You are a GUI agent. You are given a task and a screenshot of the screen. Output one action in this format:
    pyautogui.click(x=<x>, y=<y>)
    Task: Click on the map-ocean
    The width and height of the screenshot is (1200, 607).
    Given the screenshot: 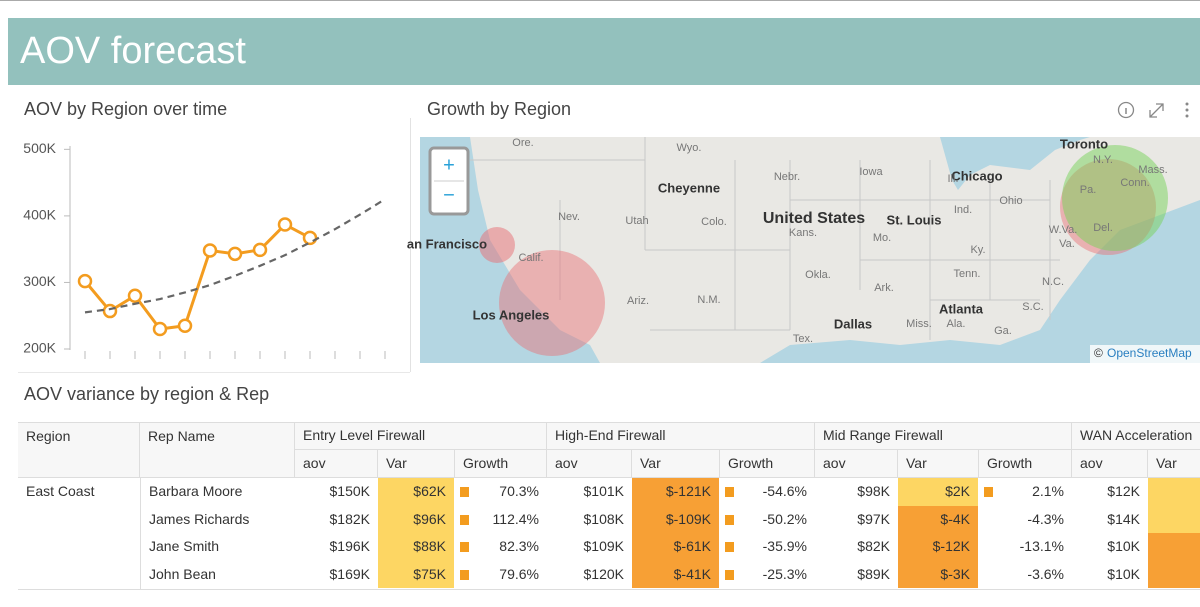 What is the action you would take?
    pyautogui.click(x=980, y=281)
    